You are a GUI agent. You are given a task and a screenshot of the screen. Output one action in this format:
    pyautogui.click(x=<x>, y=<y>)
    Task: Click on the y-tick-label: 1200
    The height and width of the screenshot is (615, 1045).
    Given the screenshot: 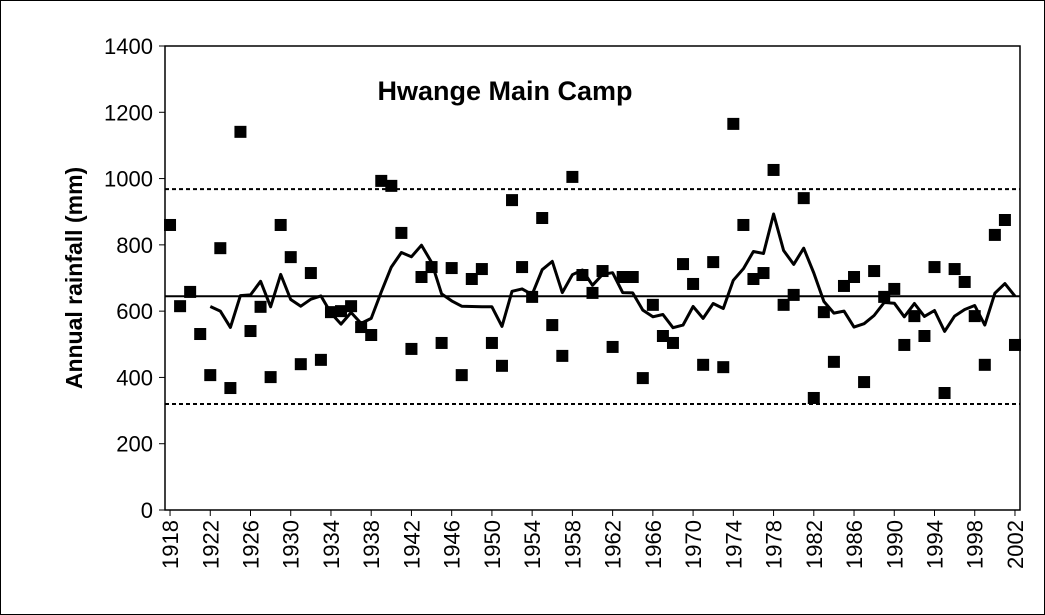 What is the action you would take?
    pyautogui.click(x=128, y=112)
    